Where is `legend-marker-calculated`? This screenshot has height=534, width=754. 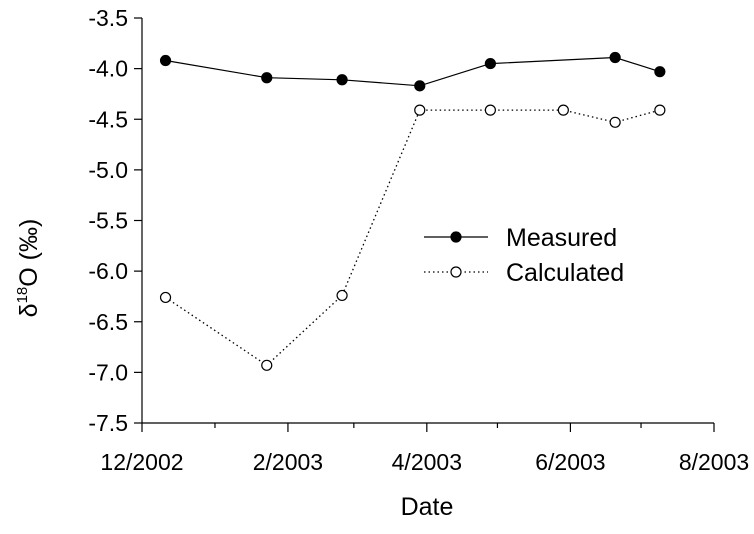
legend-marker-calculated is located at coordinates (456, 272).